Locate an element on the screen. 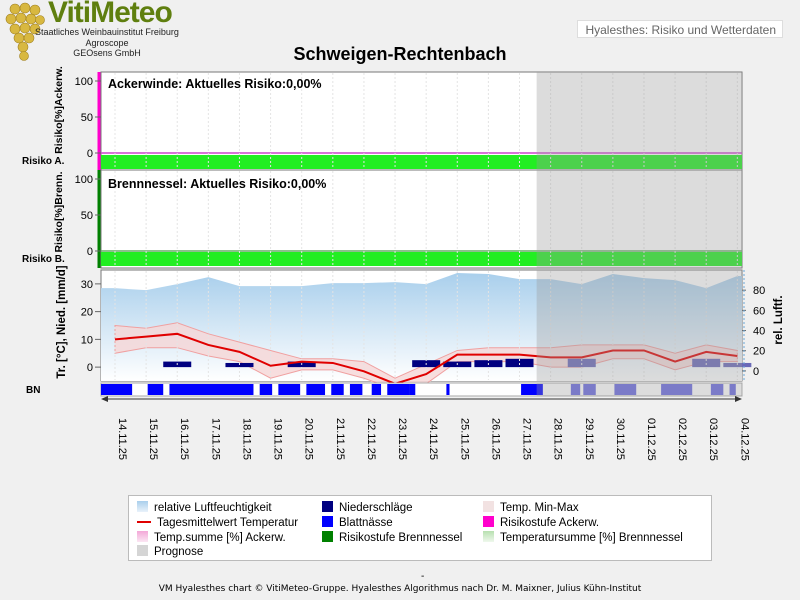 Image resolution: width=800 pixels, height=600 pixels. weather-right-ytick: 40 is located at coordinates (759, 332).